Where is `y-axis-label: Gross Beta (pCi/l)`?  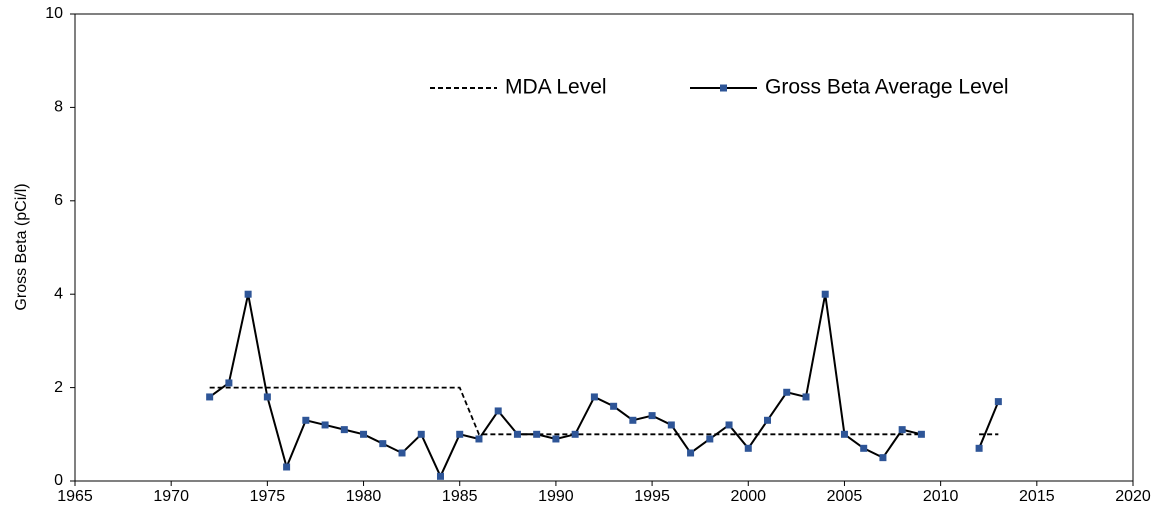
y-axis-label: Gross Beta (pCi/l) is located at coordinates (21, 246).